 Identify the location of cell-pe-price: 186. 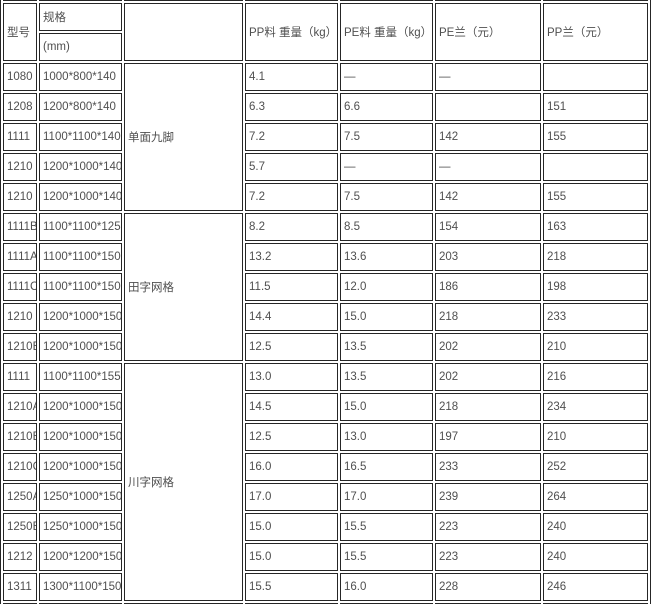
(488, 287).